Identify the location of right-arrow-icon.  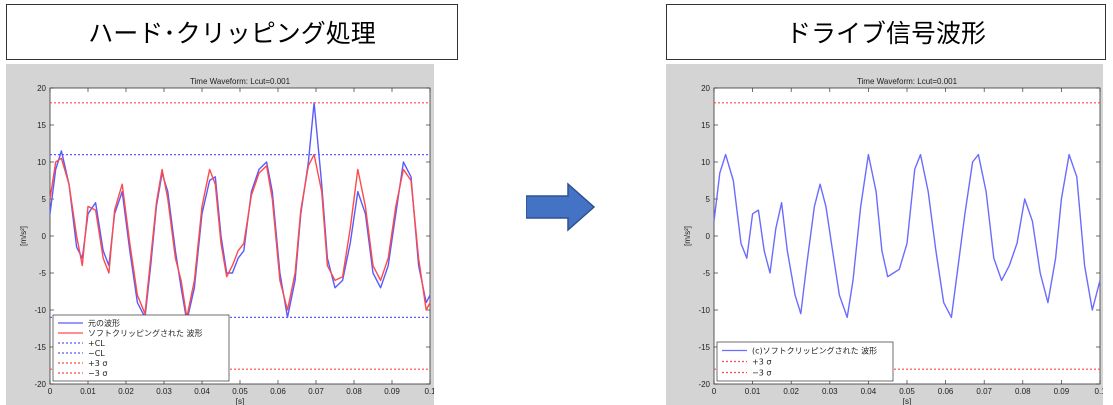
(561, 207).